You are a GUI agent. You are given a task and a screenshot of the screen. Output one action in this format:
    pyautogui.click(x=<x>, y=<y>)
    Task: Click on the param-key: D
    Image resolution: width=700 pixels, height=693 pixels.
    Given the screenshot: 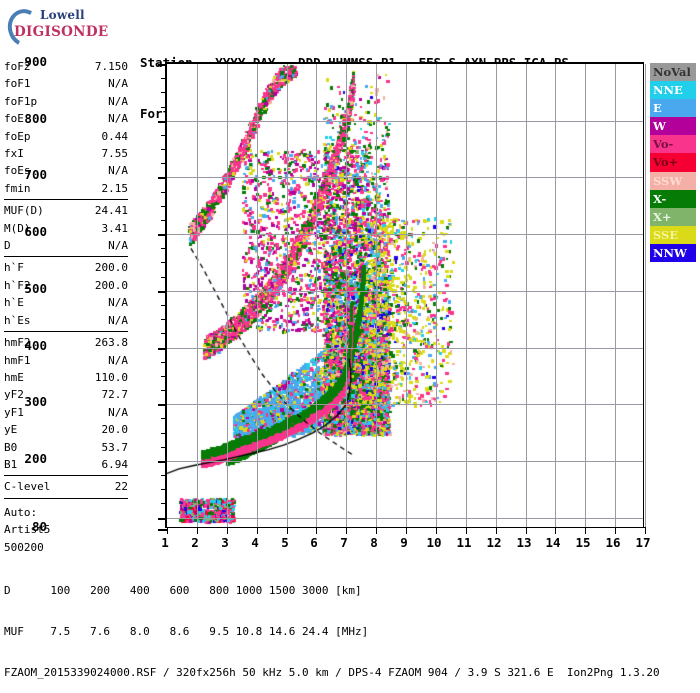 What is the action you would take?
    pyautogui.click(x=7, y=246)
    